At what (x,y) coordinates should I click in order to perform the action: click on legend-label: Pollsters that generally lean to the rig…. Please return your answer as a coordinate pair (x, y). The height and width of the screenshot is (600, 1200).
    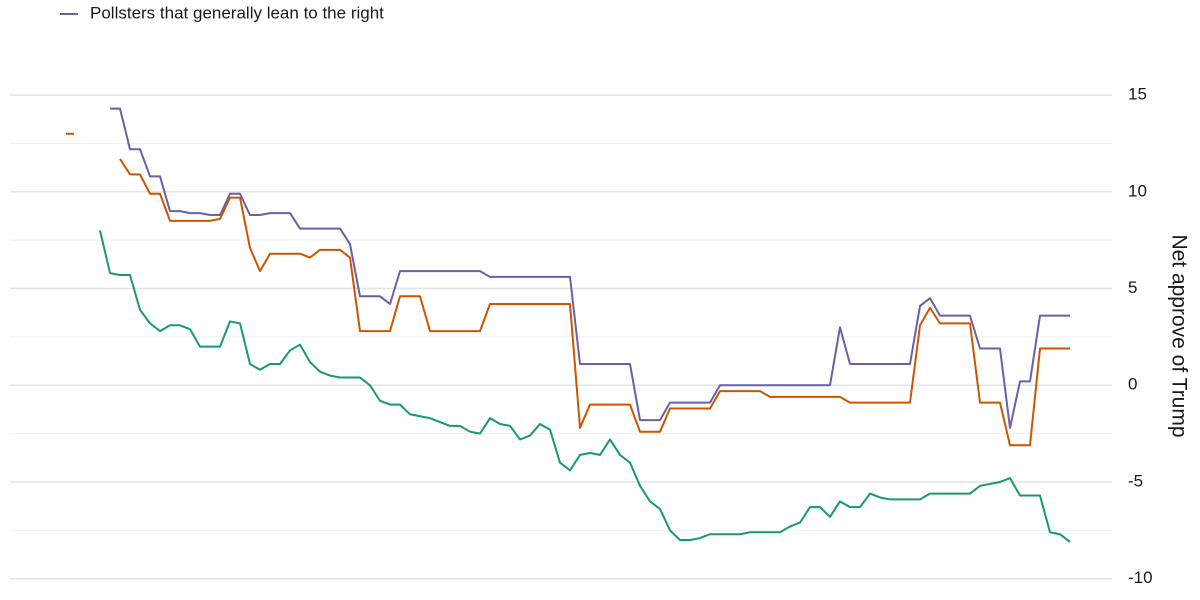
    Looking at the image, I should click on (237, 12).